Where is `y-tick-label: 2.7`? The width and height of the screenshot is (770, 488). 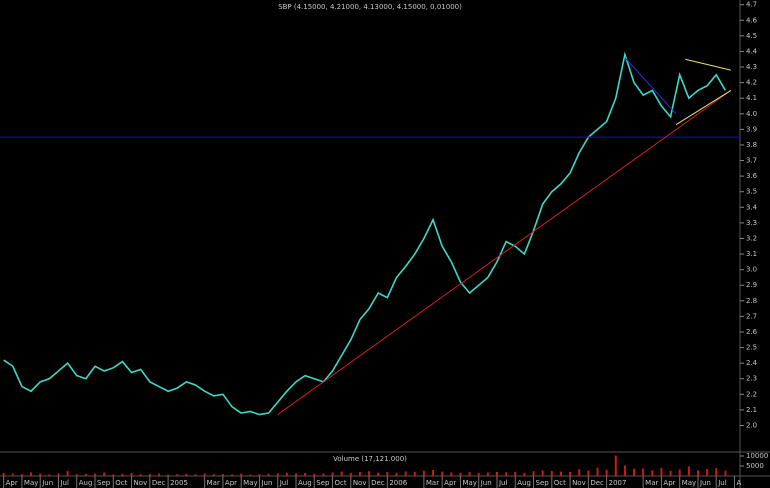 y-tick-label: 2.7 is located at coordinates (751, 316).